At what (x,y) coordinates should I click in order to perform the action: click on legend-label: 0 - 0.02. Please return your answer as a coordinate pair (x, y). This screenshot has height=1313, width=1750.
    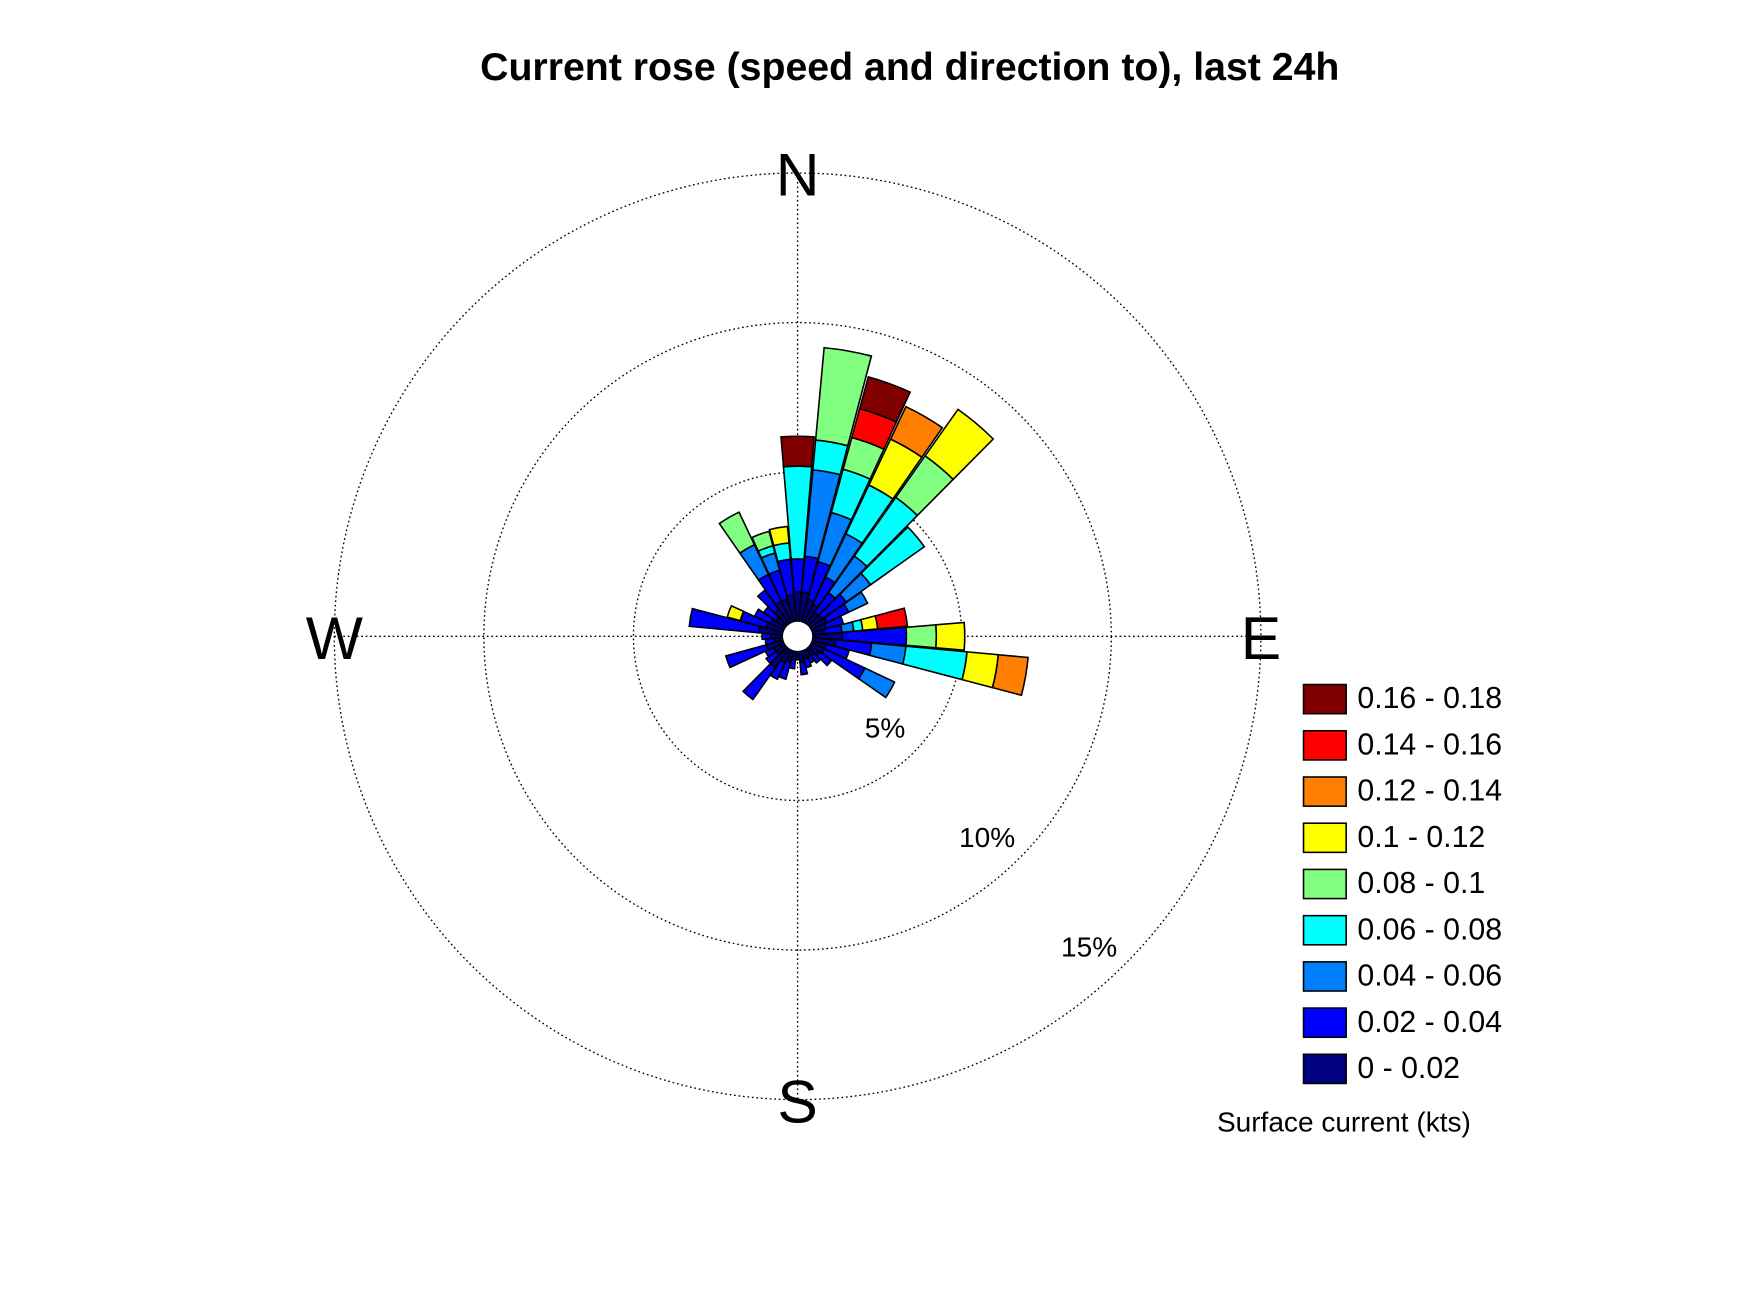
    Looking at the image, I should click on (1408, 1068).